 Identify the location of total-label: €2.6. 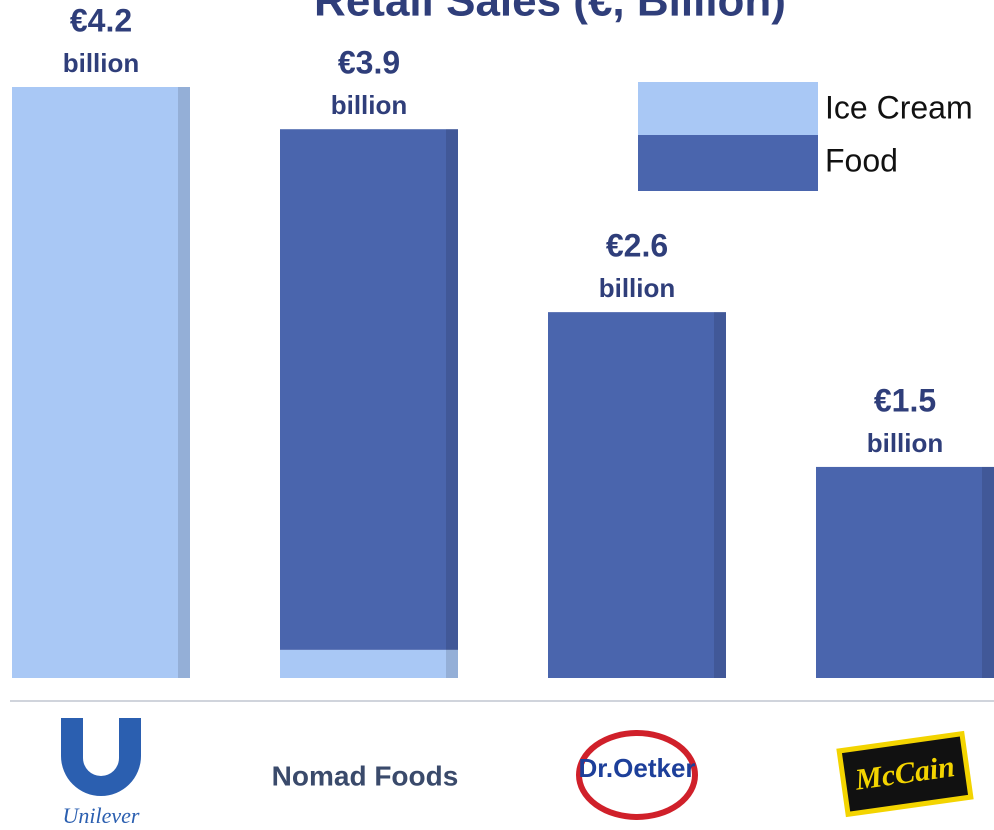
(637, 246).